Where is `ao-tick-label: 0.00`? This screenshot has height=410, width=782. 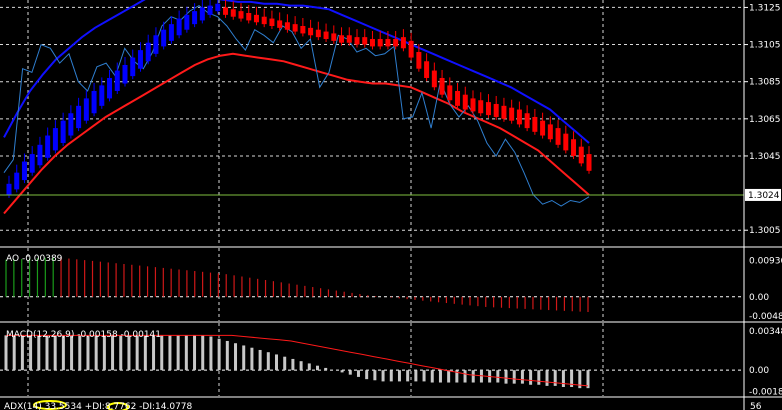 ao-tick-label: 0.00 is located at coordinates (759, 298).